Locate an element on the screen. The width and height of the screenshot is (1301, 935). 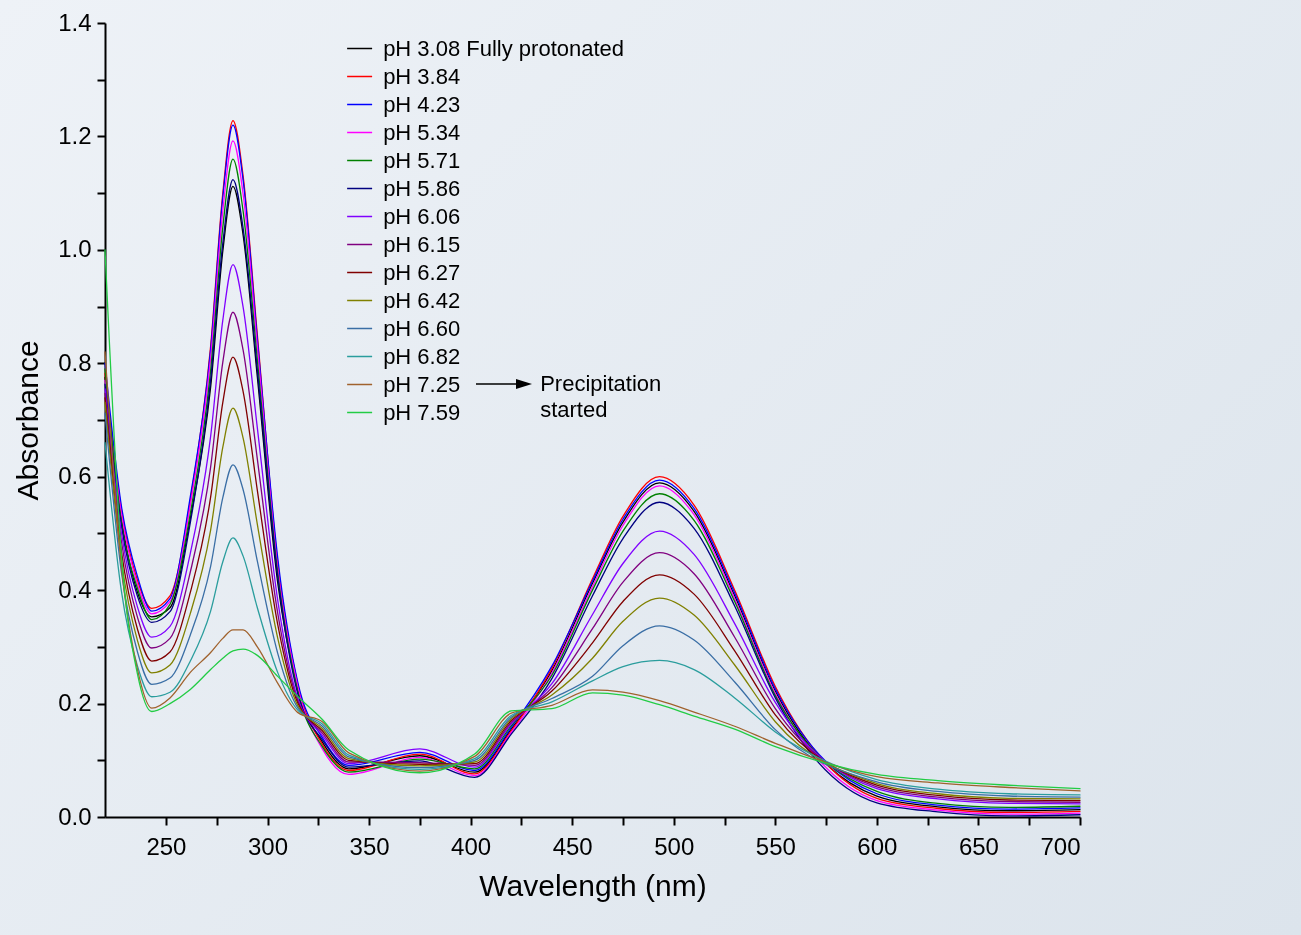
x-tick-label: 450 is located at coordinates (572, 846).